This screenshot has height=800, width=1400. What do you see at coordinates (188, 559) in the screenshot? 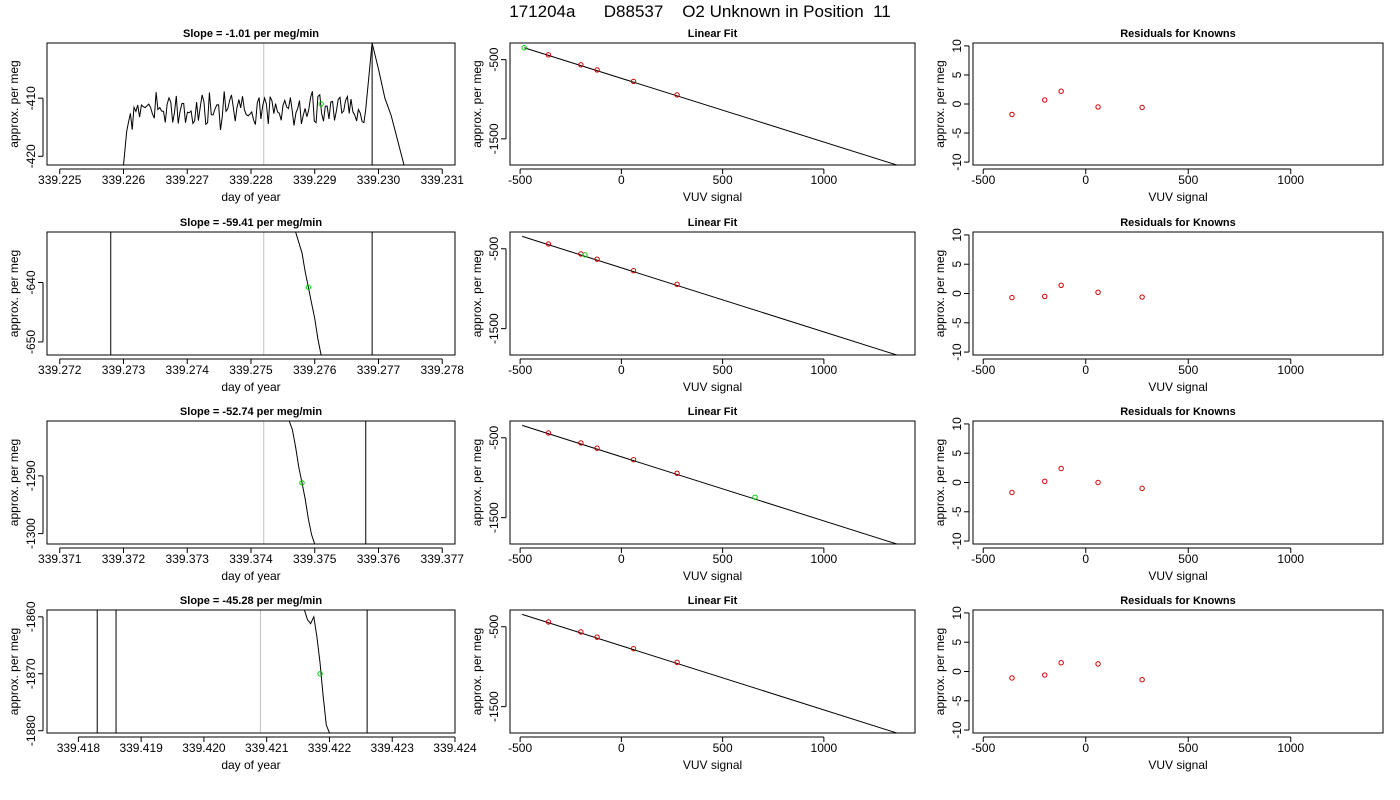
I see `x-tick-label: 339.373` at bounding box center [188, 559].